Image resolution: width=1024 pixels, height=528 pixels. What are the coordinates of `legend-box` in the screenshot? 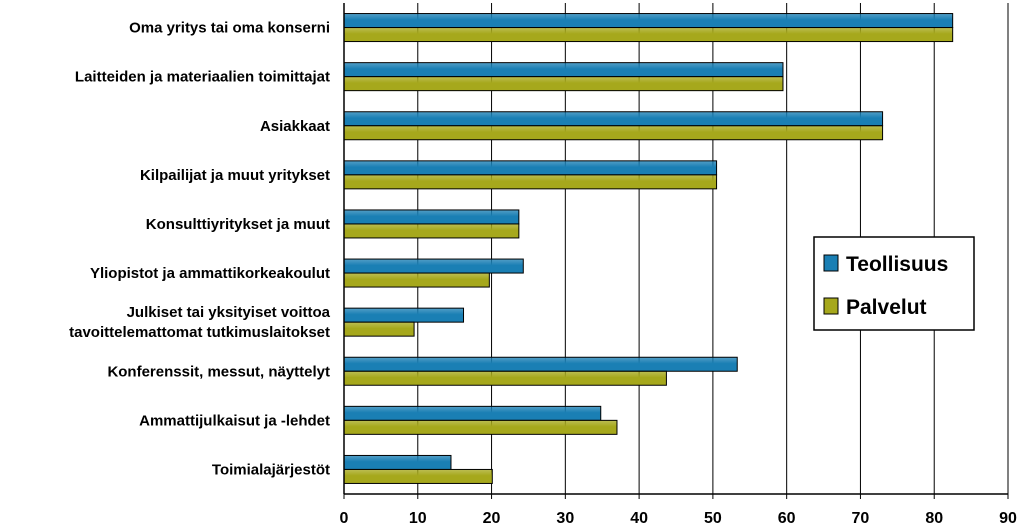 It's located at (894, 283).